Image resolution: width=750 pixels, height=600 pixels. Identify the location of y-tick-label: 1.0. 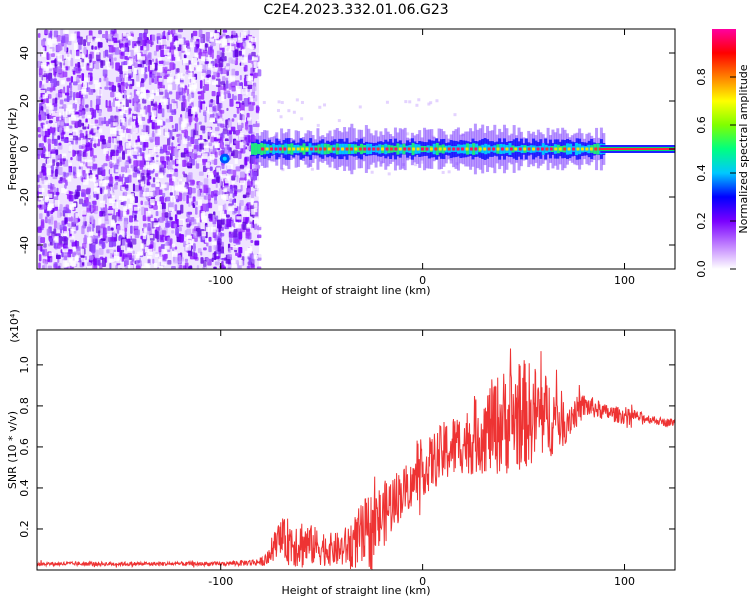
(24, 365).